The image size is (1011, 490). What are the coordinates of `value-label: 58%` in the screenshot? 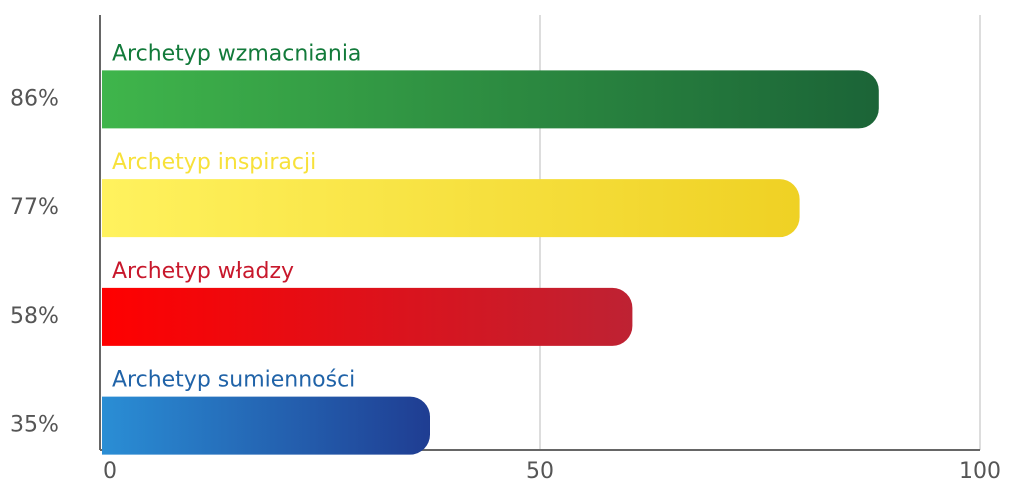 It's located at (34, 316).